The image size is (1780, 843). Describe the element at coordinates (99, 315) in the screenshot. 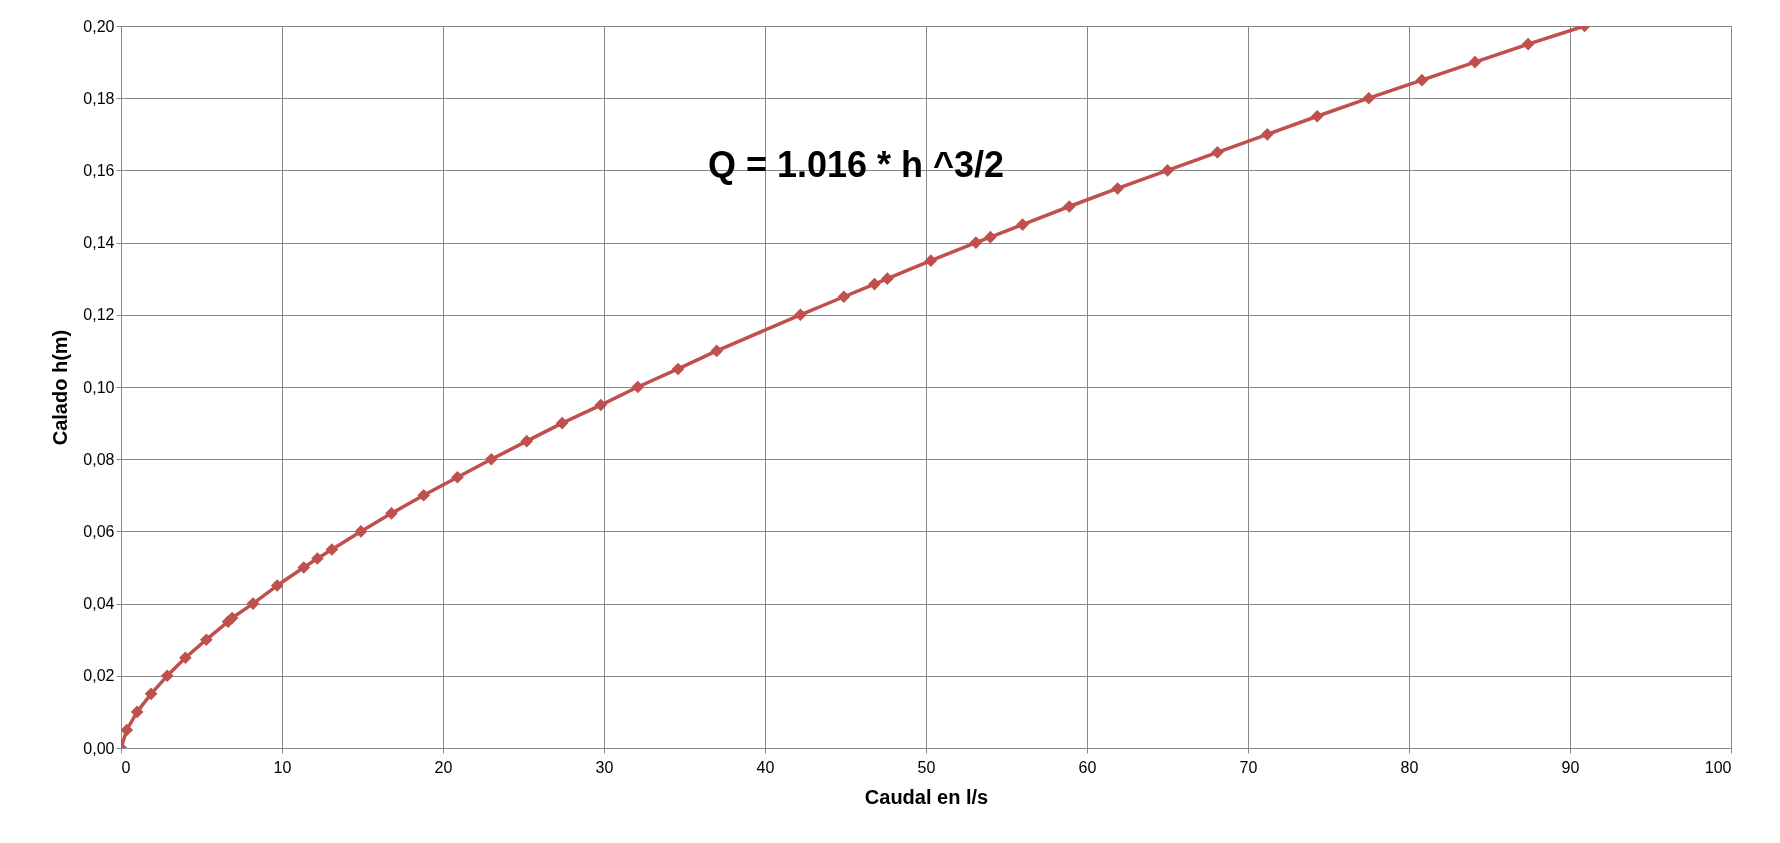

I see `y-tick-label: 0,12` at that location.